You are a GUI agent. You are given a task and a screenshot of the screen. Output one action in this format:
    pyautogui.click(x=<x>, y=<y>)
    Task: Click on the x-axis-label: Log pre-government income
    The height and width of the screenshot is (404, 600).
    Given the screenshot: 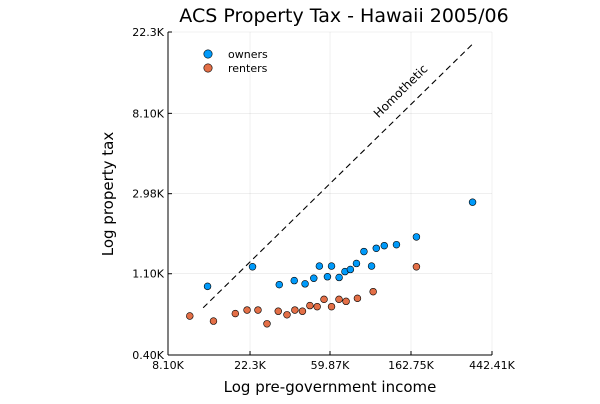 What is the action you would take?
    pyautogui.click(x=330, y=387)
    